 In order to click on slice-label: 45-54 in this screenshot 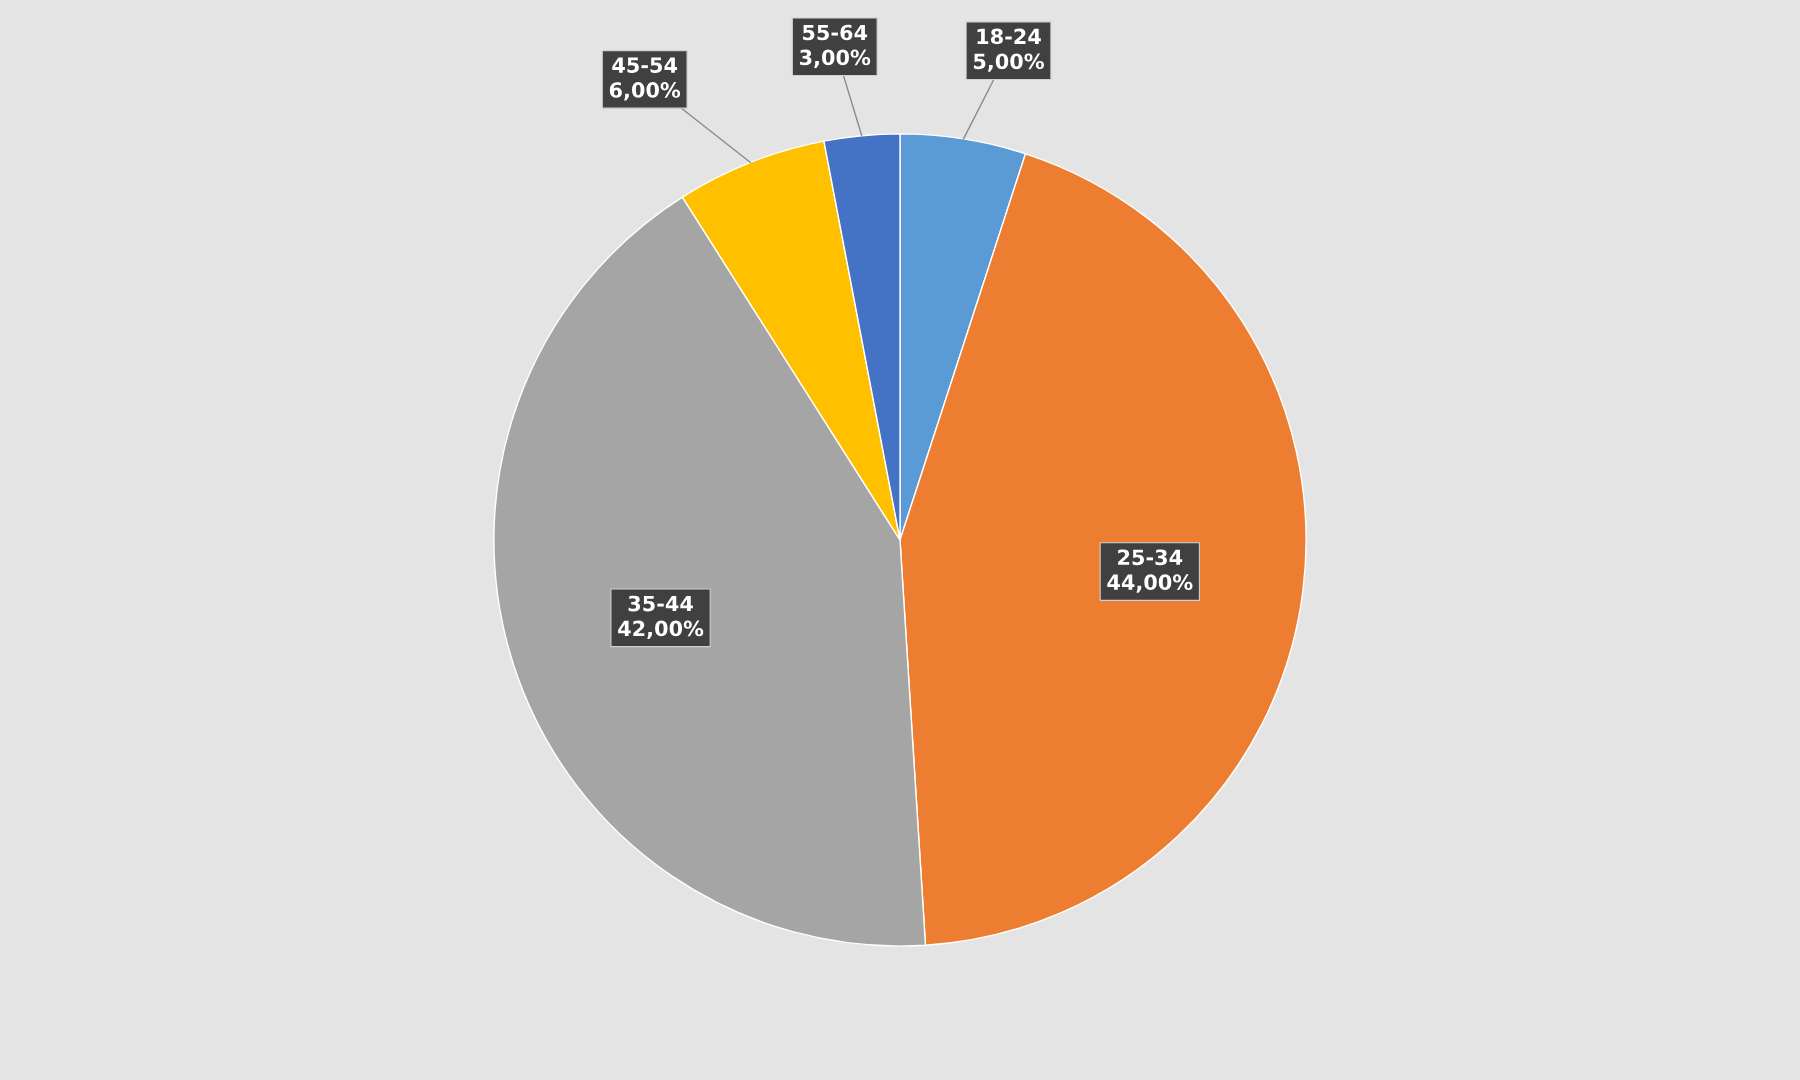, I will do `click(645, 65)`.